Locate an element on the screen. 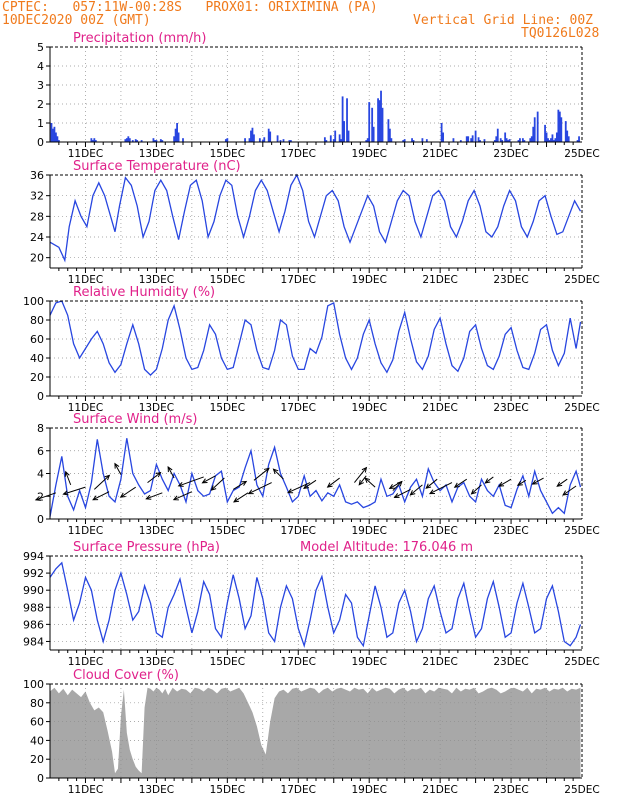  x-tick-label: 17DEC is located at coordinates (298, 790).